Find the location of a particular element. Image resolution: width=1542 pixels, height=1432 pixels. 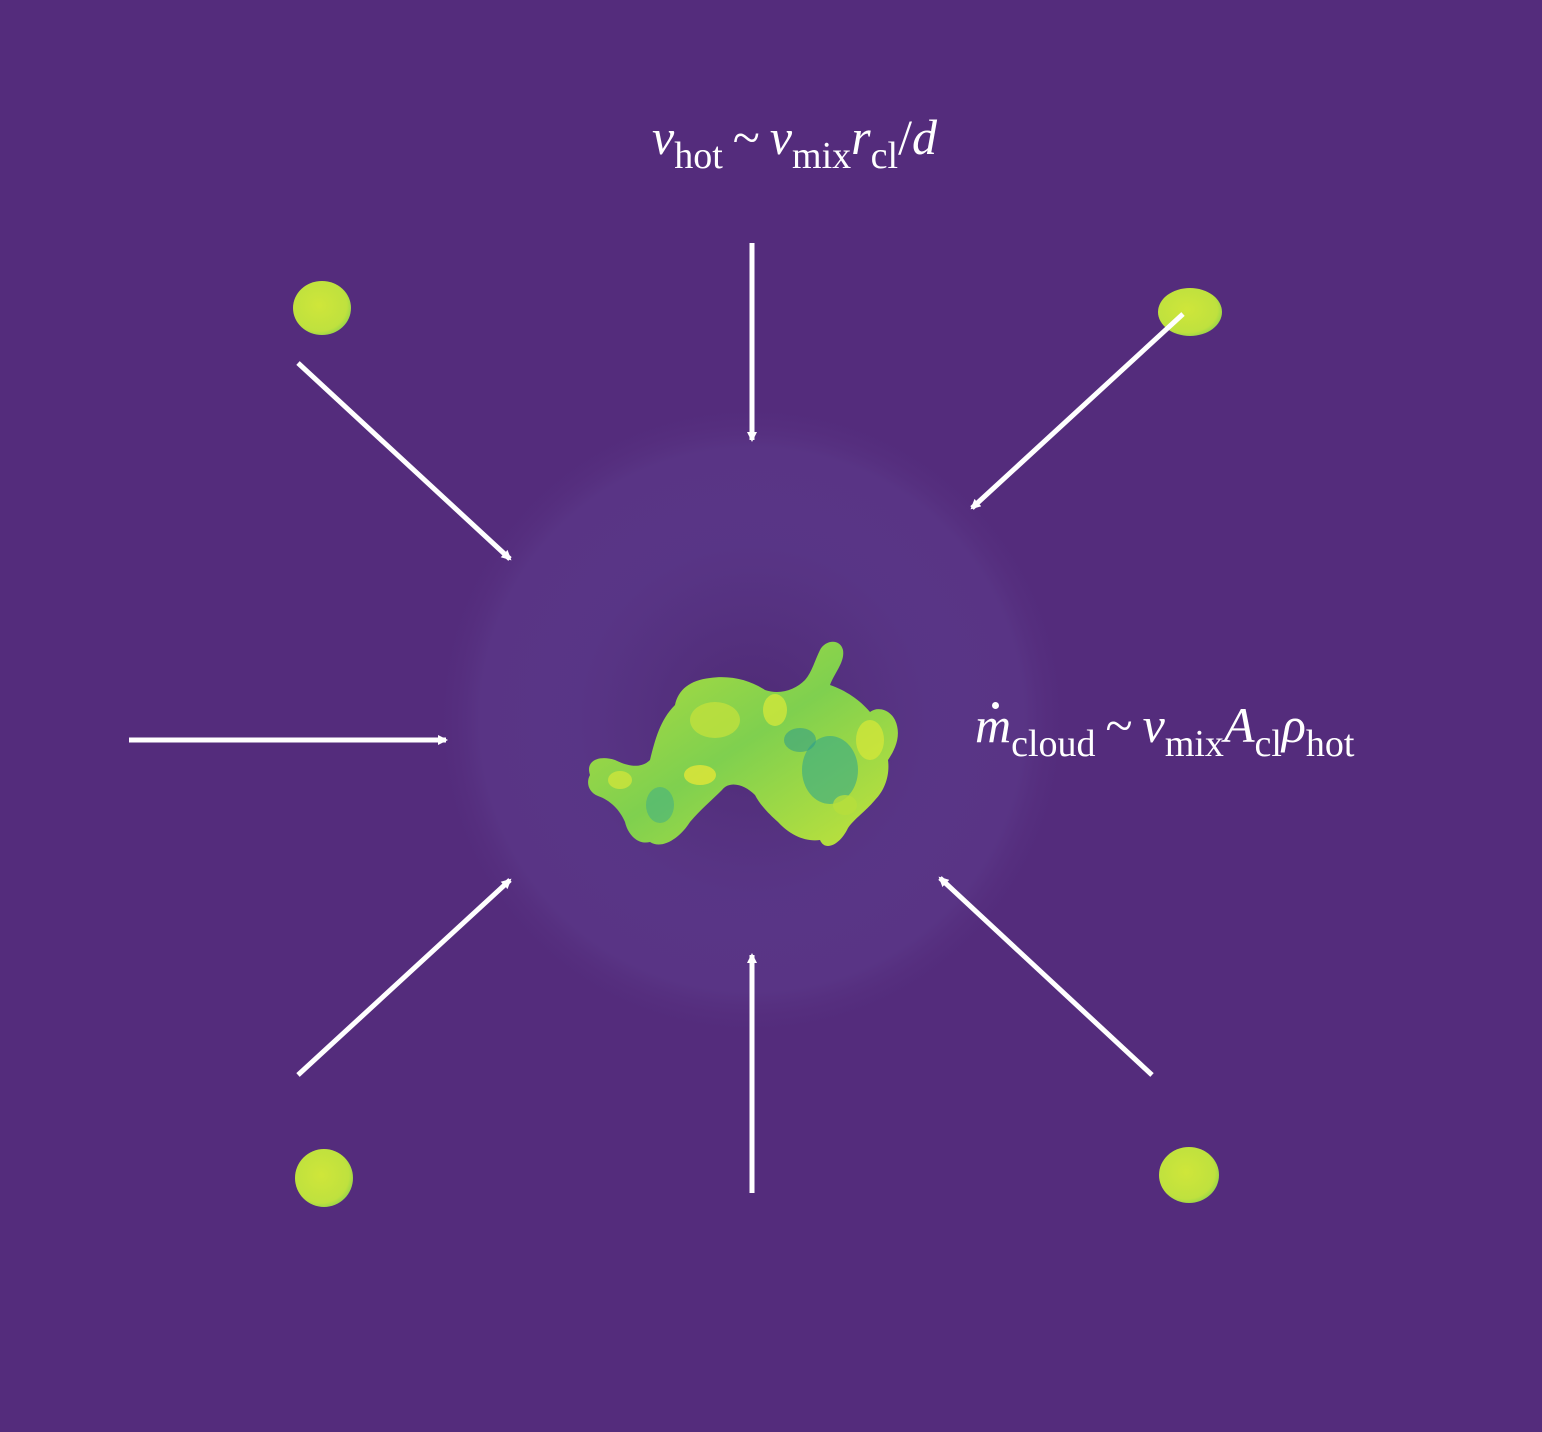

cloudlet-bottom-left is located at coordinates (324, 1178).